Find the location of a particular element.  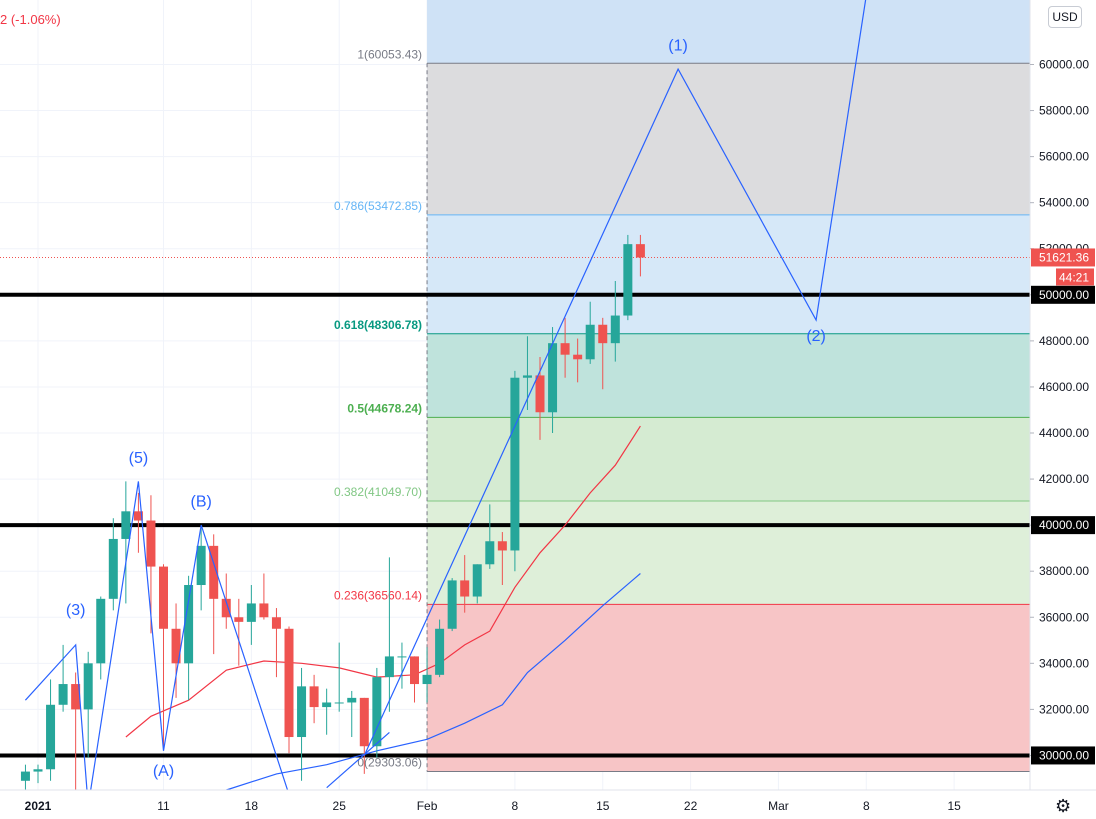

price-tick-label: 48000.00 is located at coordinates (1064, 341).